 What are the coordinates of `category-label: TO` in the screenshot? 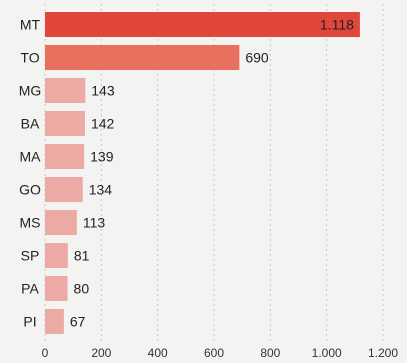 It's located at (29, 58).